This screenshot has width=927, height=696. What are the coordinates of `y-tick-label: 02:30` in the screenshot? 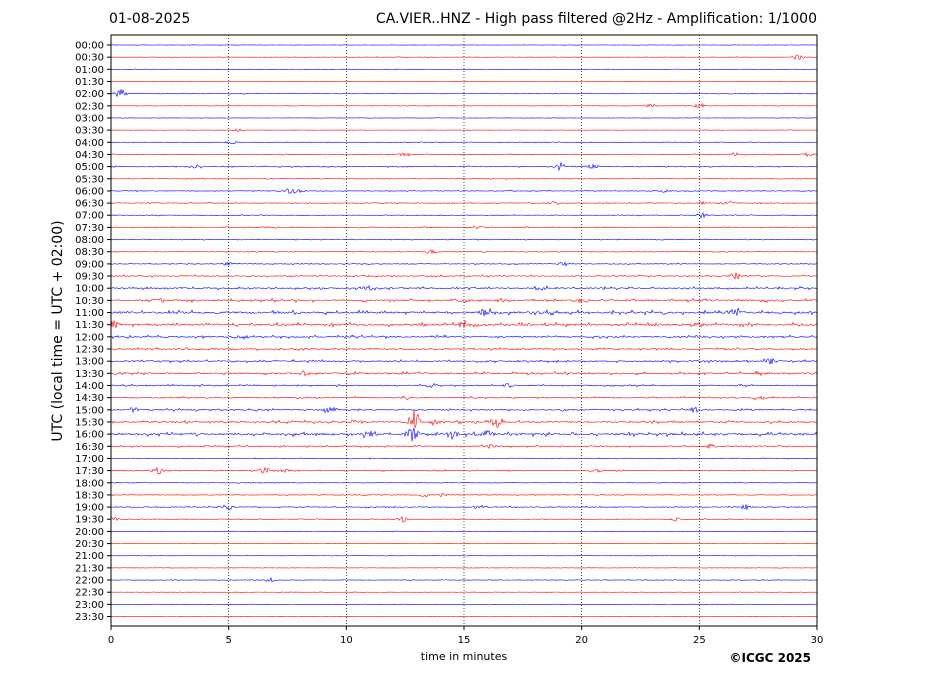 It's located at (89, 106).